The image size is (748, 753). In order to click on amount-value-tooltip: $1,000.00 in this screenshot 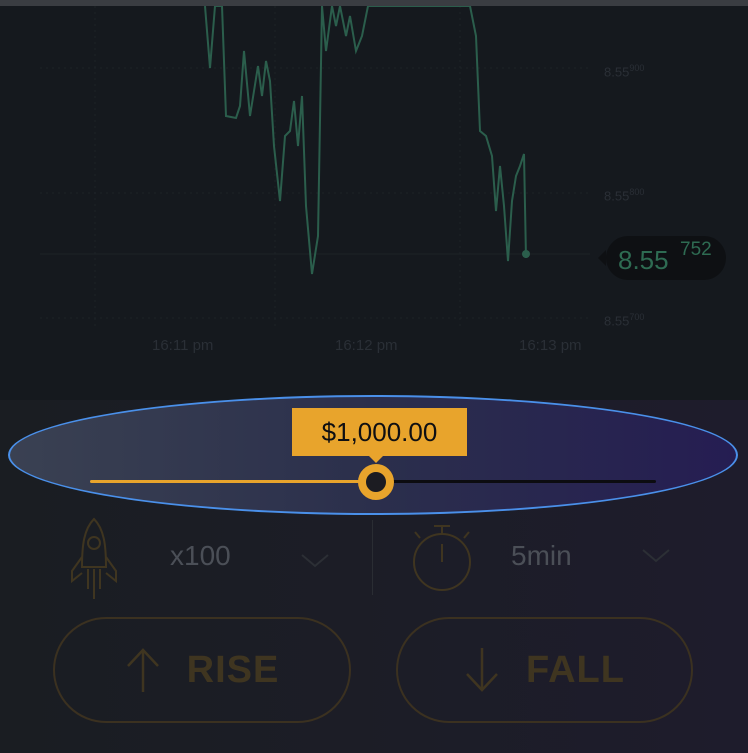, I will do `click(379, 432)`.